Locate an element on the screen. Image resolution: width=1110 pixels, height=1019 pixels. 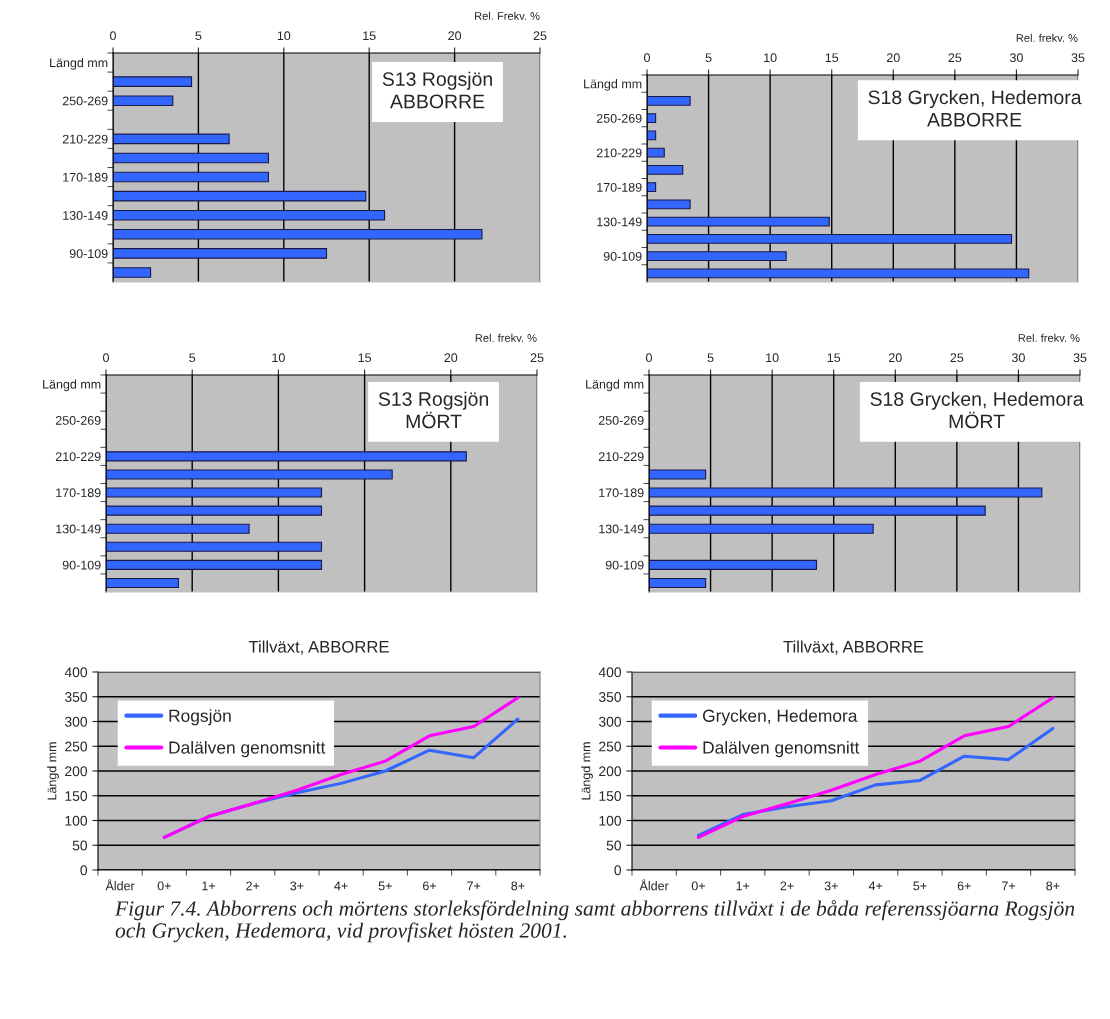
text: S13 Rogsjön MÖRT is located at coordinates (433, 410).